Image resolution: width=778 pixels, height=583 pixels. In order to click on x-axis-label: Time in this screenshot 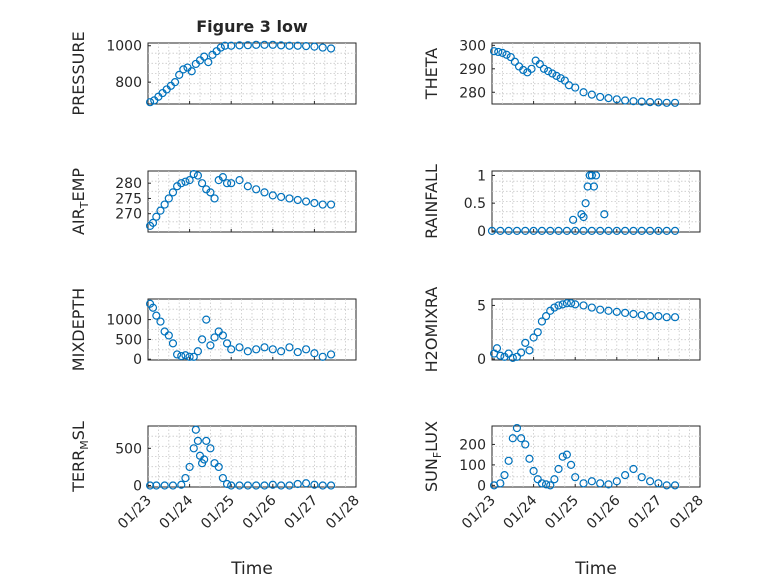, I will do `click(595, 569)`.